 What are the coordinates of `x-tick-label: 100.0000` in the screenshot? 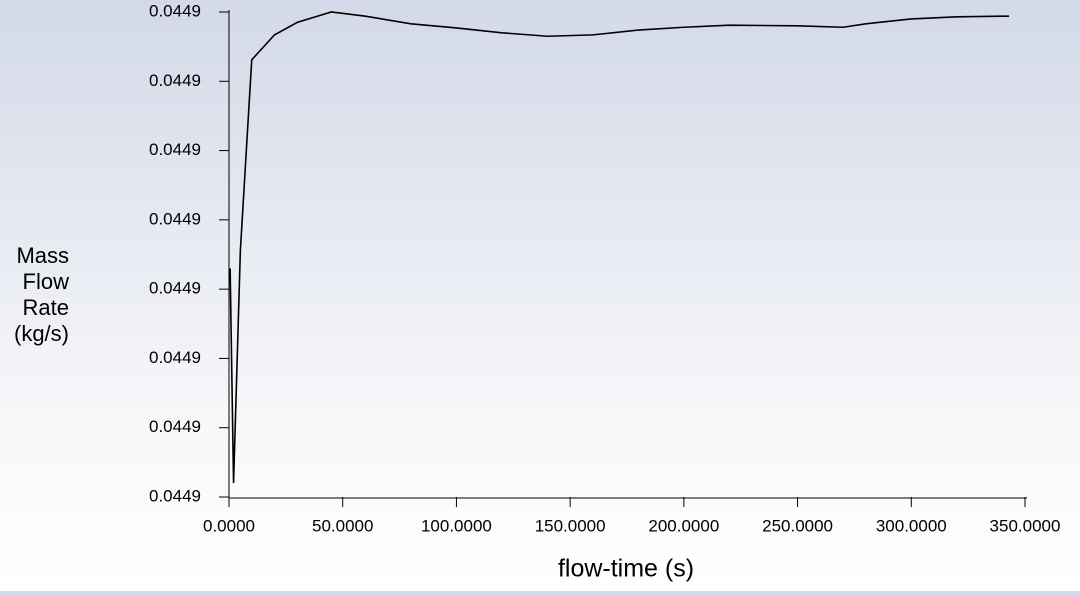 It's located at (456, 525).